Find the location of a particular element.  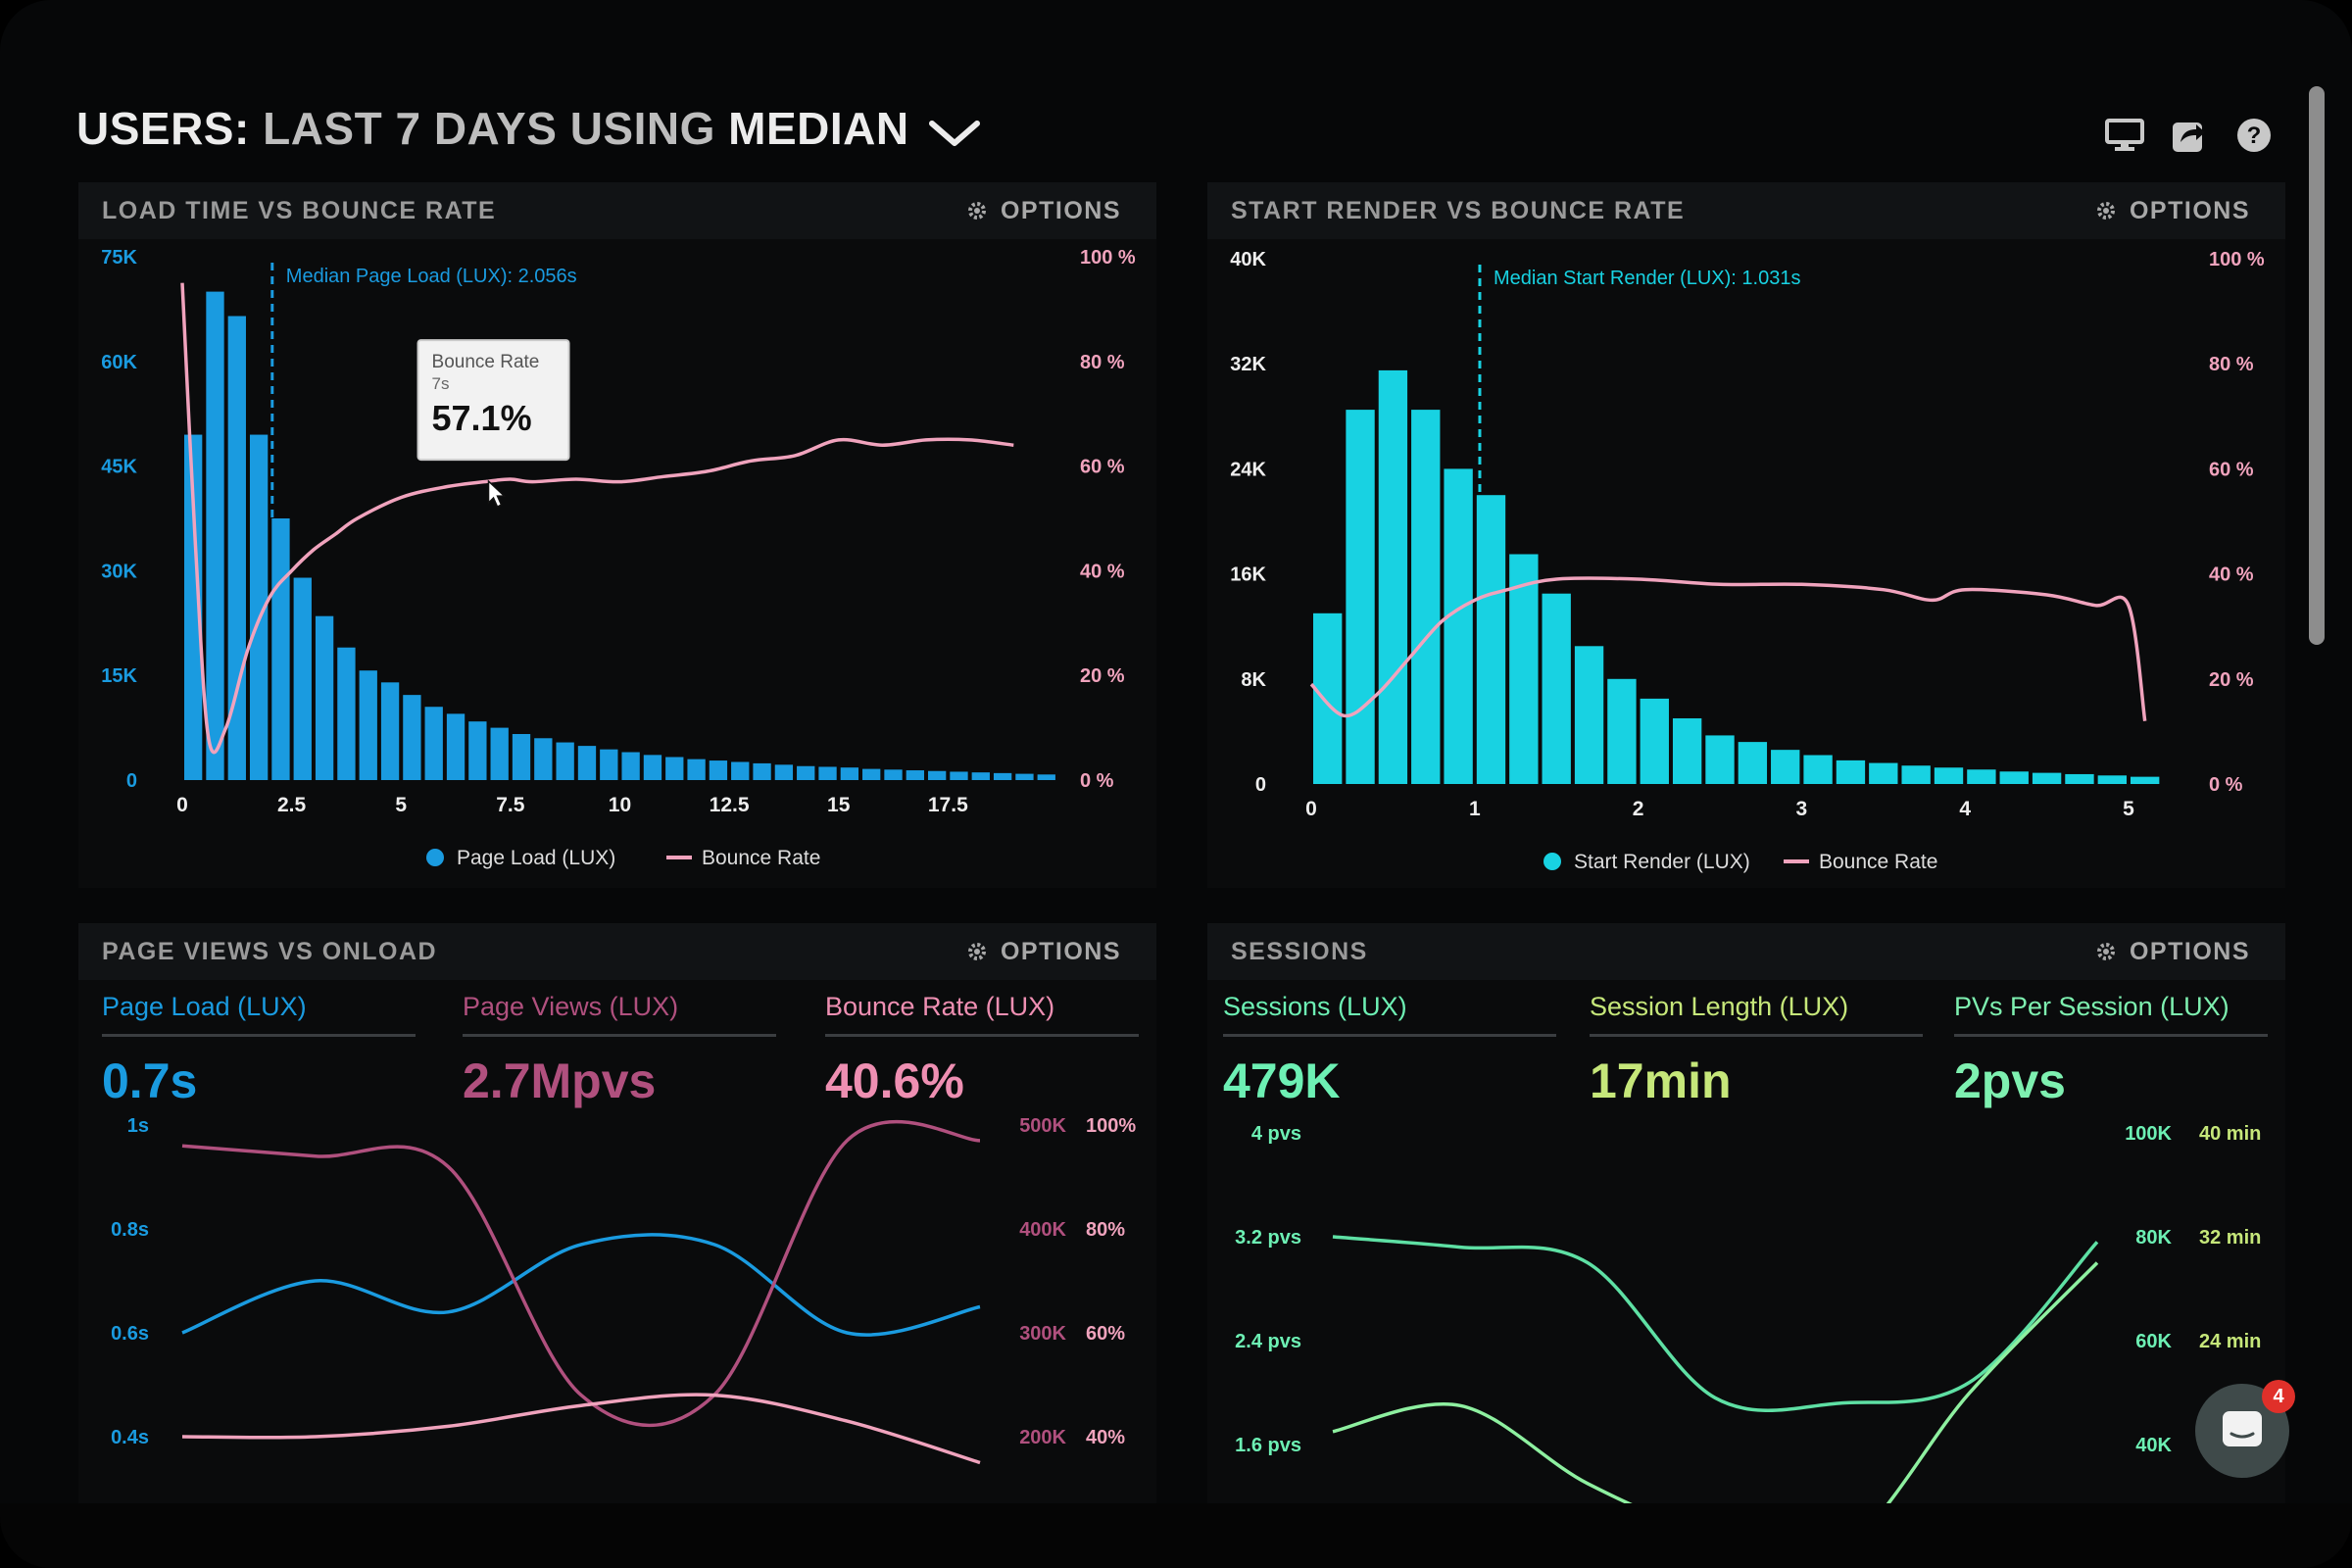

metric-value: 0.7s is located at coordinates (150, 1081).